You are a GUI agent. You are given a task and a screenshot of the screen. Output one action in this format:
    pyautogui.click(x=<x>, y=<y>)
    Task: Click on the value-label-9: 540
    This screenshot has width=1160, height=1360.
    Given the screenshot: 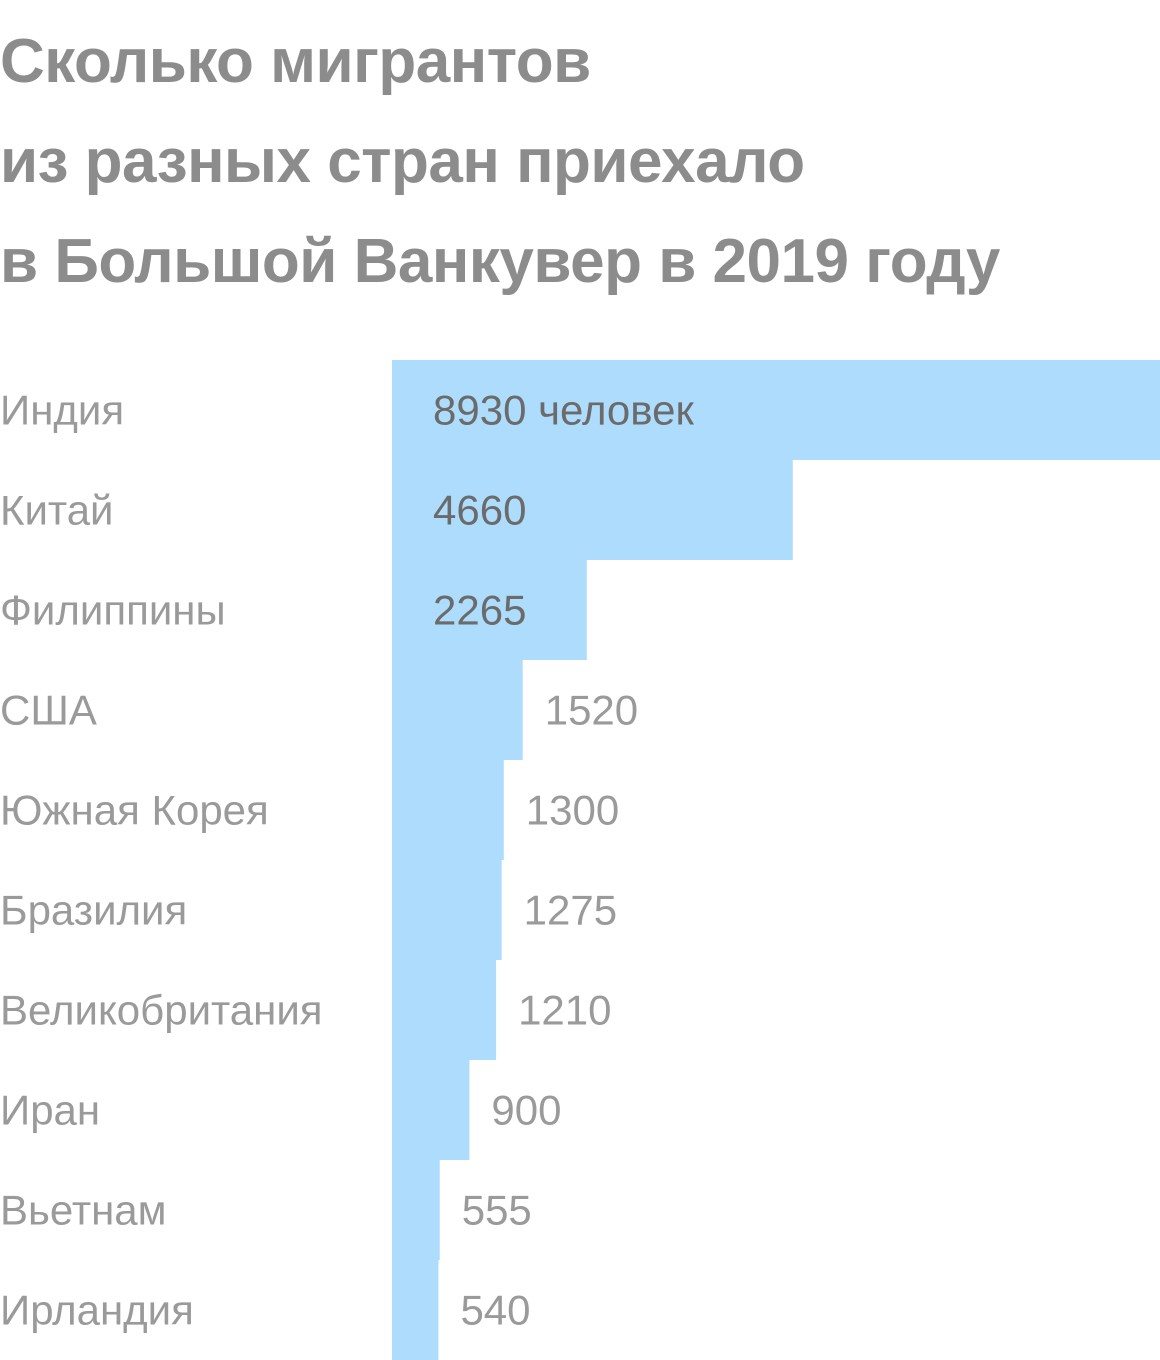 What is the action you would take?
    pyautogui.click(x=495, y=1310)
    